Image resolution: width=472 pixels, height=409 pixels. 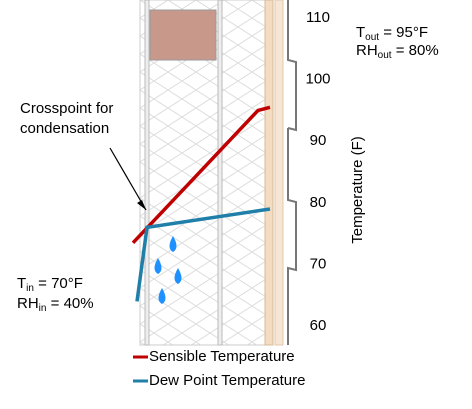 I want to click on legend-label: Sensible Temperature, so click(x=222, y=356).